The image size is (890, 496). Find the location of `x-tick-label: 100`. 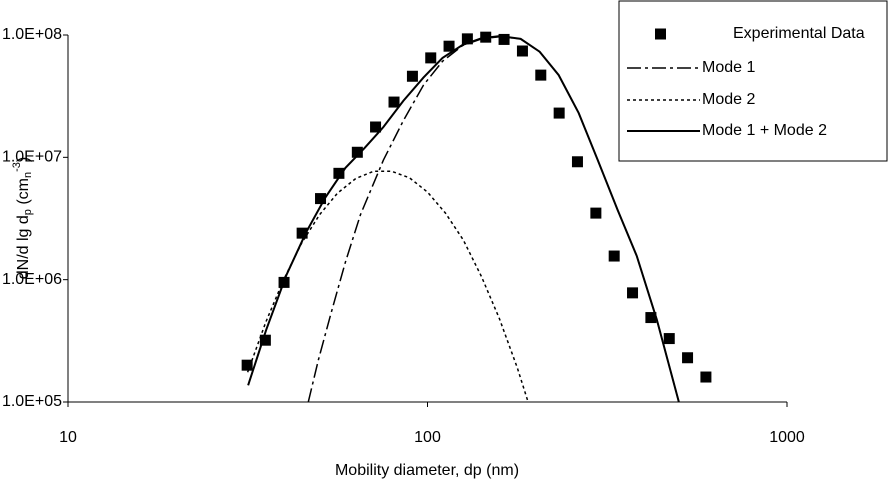

x-tick-label: 100 is located at coordinates (427, 437).